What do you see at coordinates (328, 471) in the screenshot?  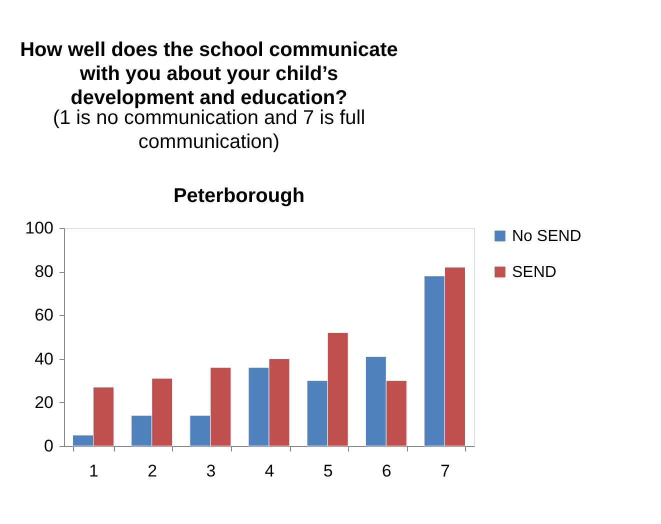 I see `x-tick-label: 5` at bounding box center [328, 471].